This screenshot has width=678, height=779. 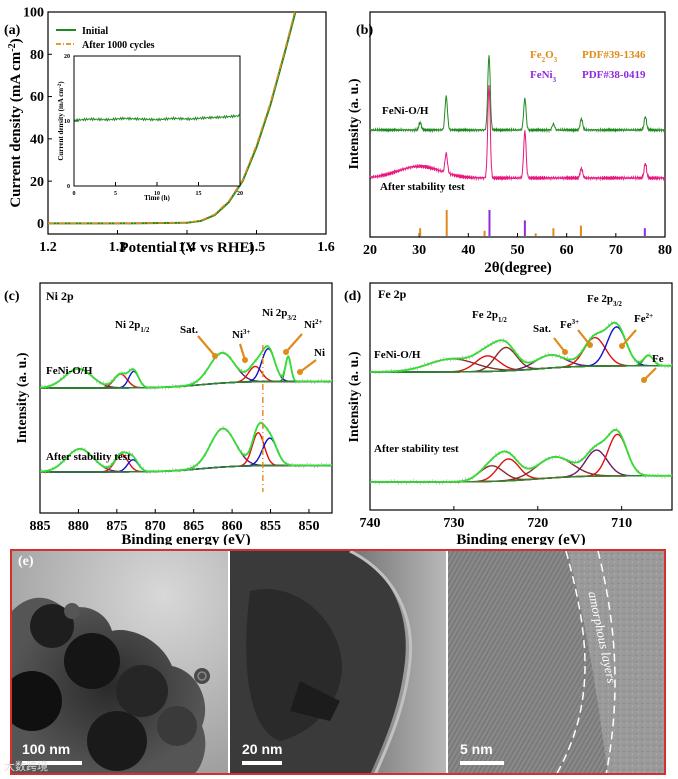 I want to click on inset-xtick-label-2: 10, so click(x=157, y=194).